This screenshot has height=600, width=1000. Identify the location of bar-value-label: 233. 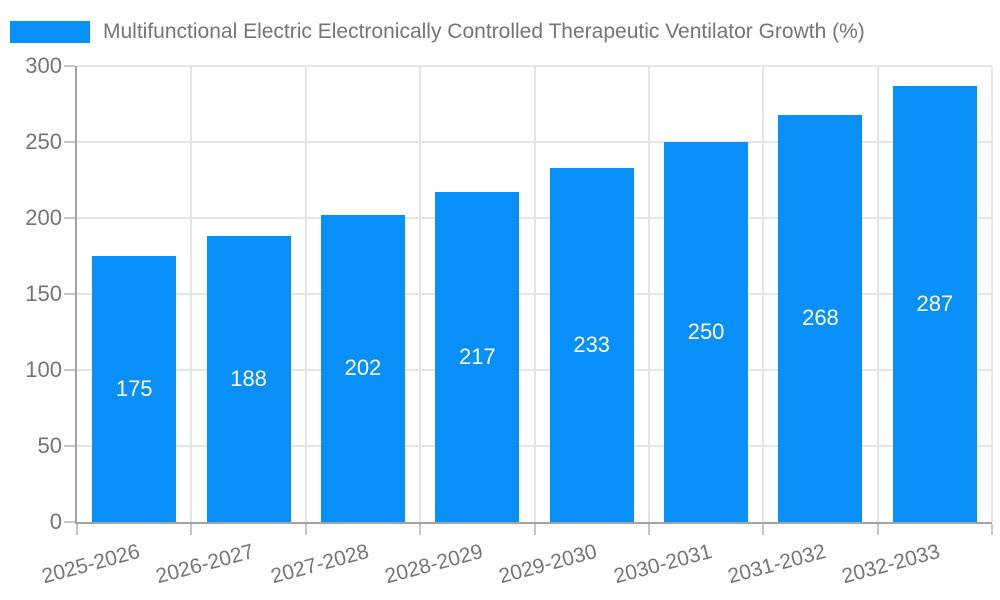
(592, 344).